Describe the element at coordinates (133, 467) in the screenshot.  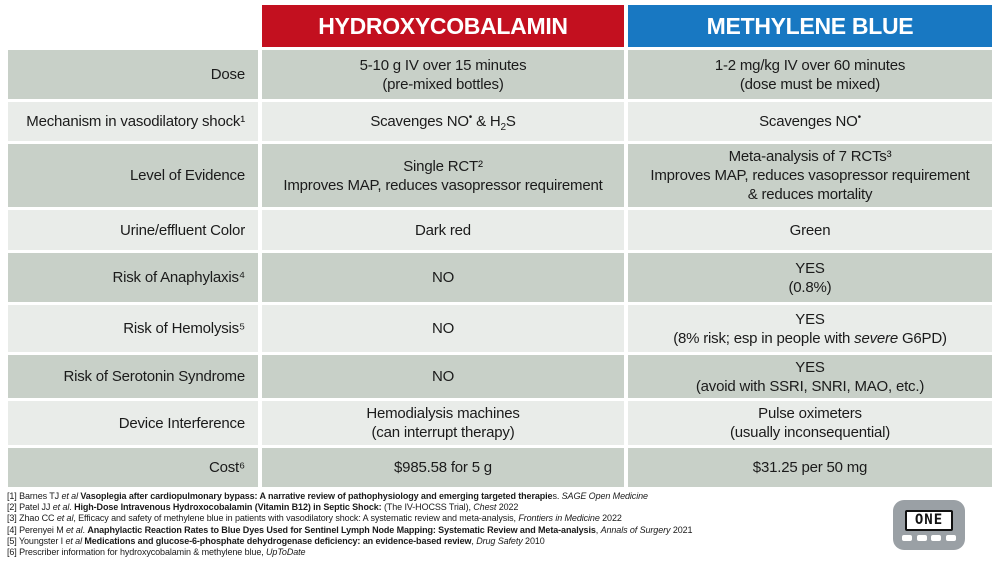
I see `row-label: Cost⁶` at that location.